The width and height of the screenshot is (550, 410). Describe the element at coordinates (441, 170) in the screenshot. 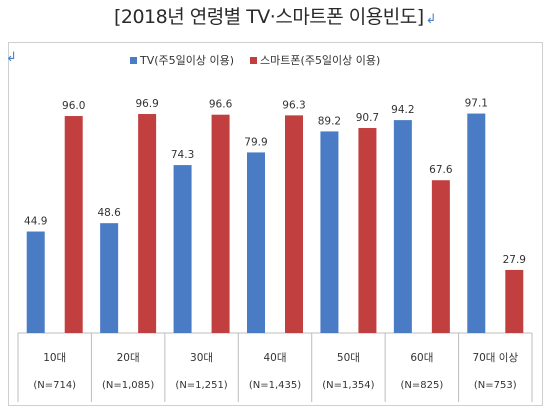

I see `data-label-phone: 67.6` at that location.